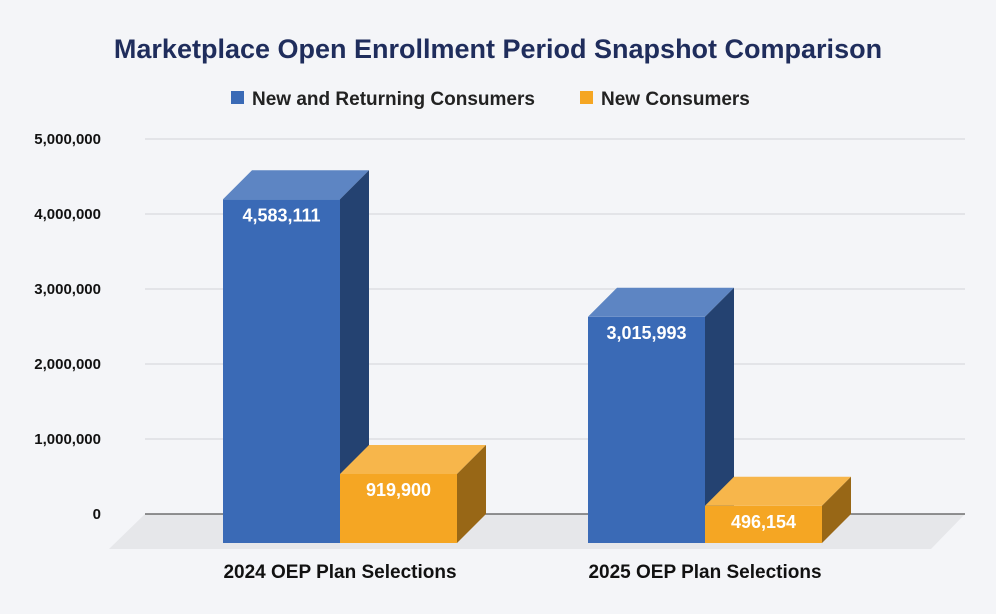 Image resolution: width=996 pixels, height=614 pixels. Describe the element at coordinates (97, 514) in the screenshot. I see `y-tick-label: 0` at that location.